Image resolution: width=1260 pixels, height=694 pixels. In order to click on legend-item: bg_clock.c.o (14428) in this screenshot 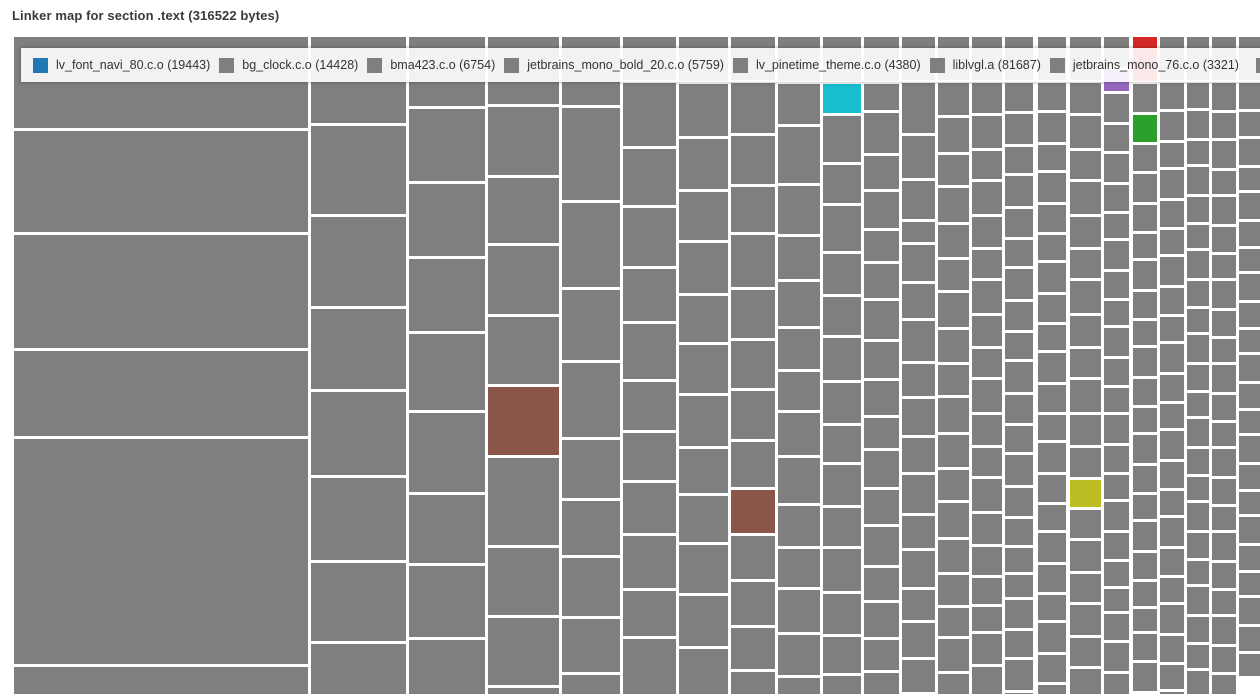, I will do `click(288, 65)`.